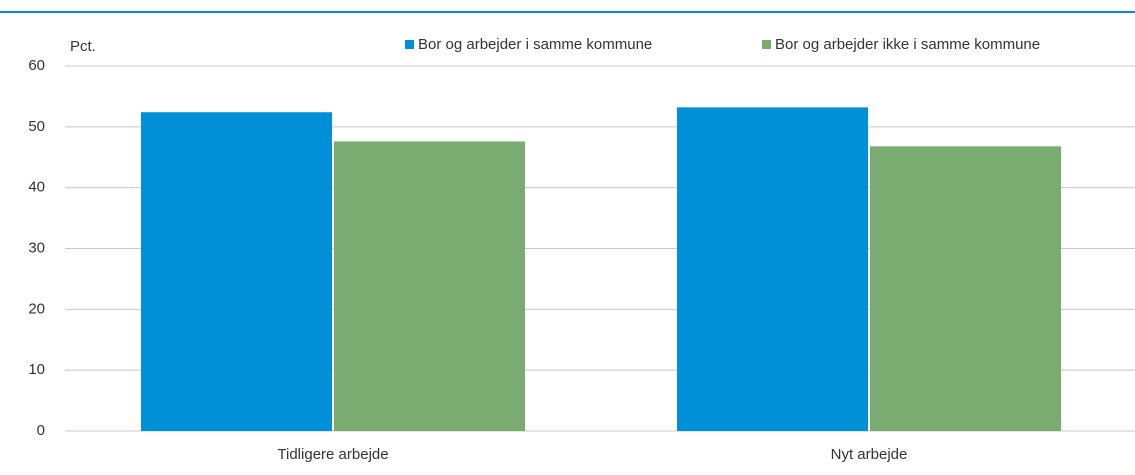 The width and height of the screenshot is (1135, 475). Describe the element at coordinates (869, 454) in the screenshot. I see `x-tick-label: Nyt arbejde` at that location.